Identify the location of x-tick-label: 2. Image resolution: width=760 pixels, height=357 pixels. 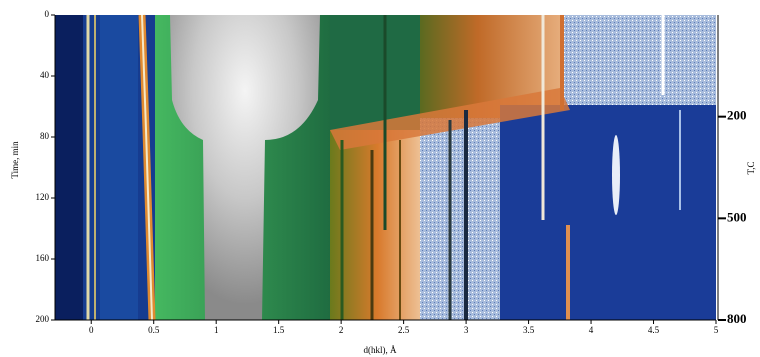
(341, 330).